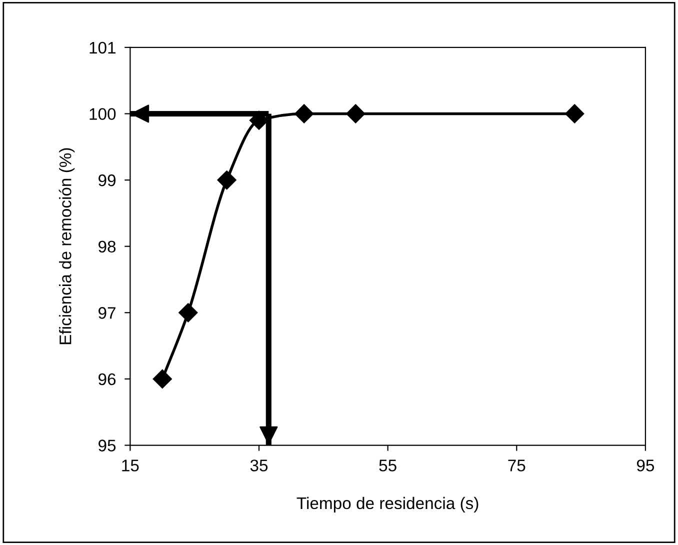  What do you see at coordinates (103, 114) in the screenshot?
I see `y-tick-label: 100` at bounding box center [103, 114].